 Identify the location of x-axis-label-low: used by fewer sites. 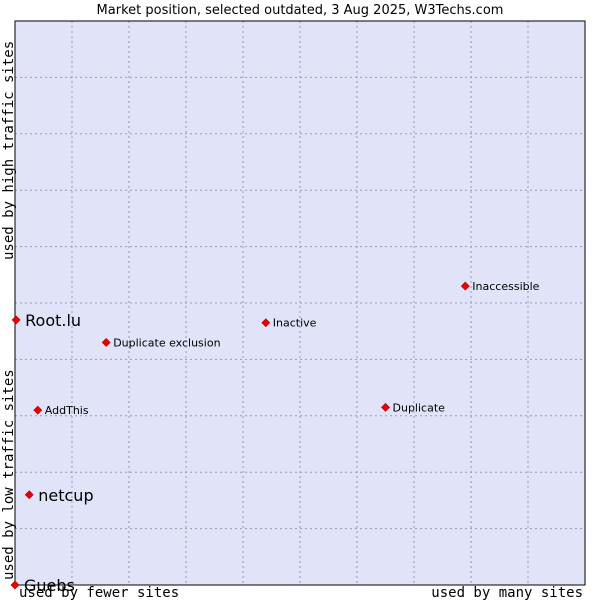
(99, 592).